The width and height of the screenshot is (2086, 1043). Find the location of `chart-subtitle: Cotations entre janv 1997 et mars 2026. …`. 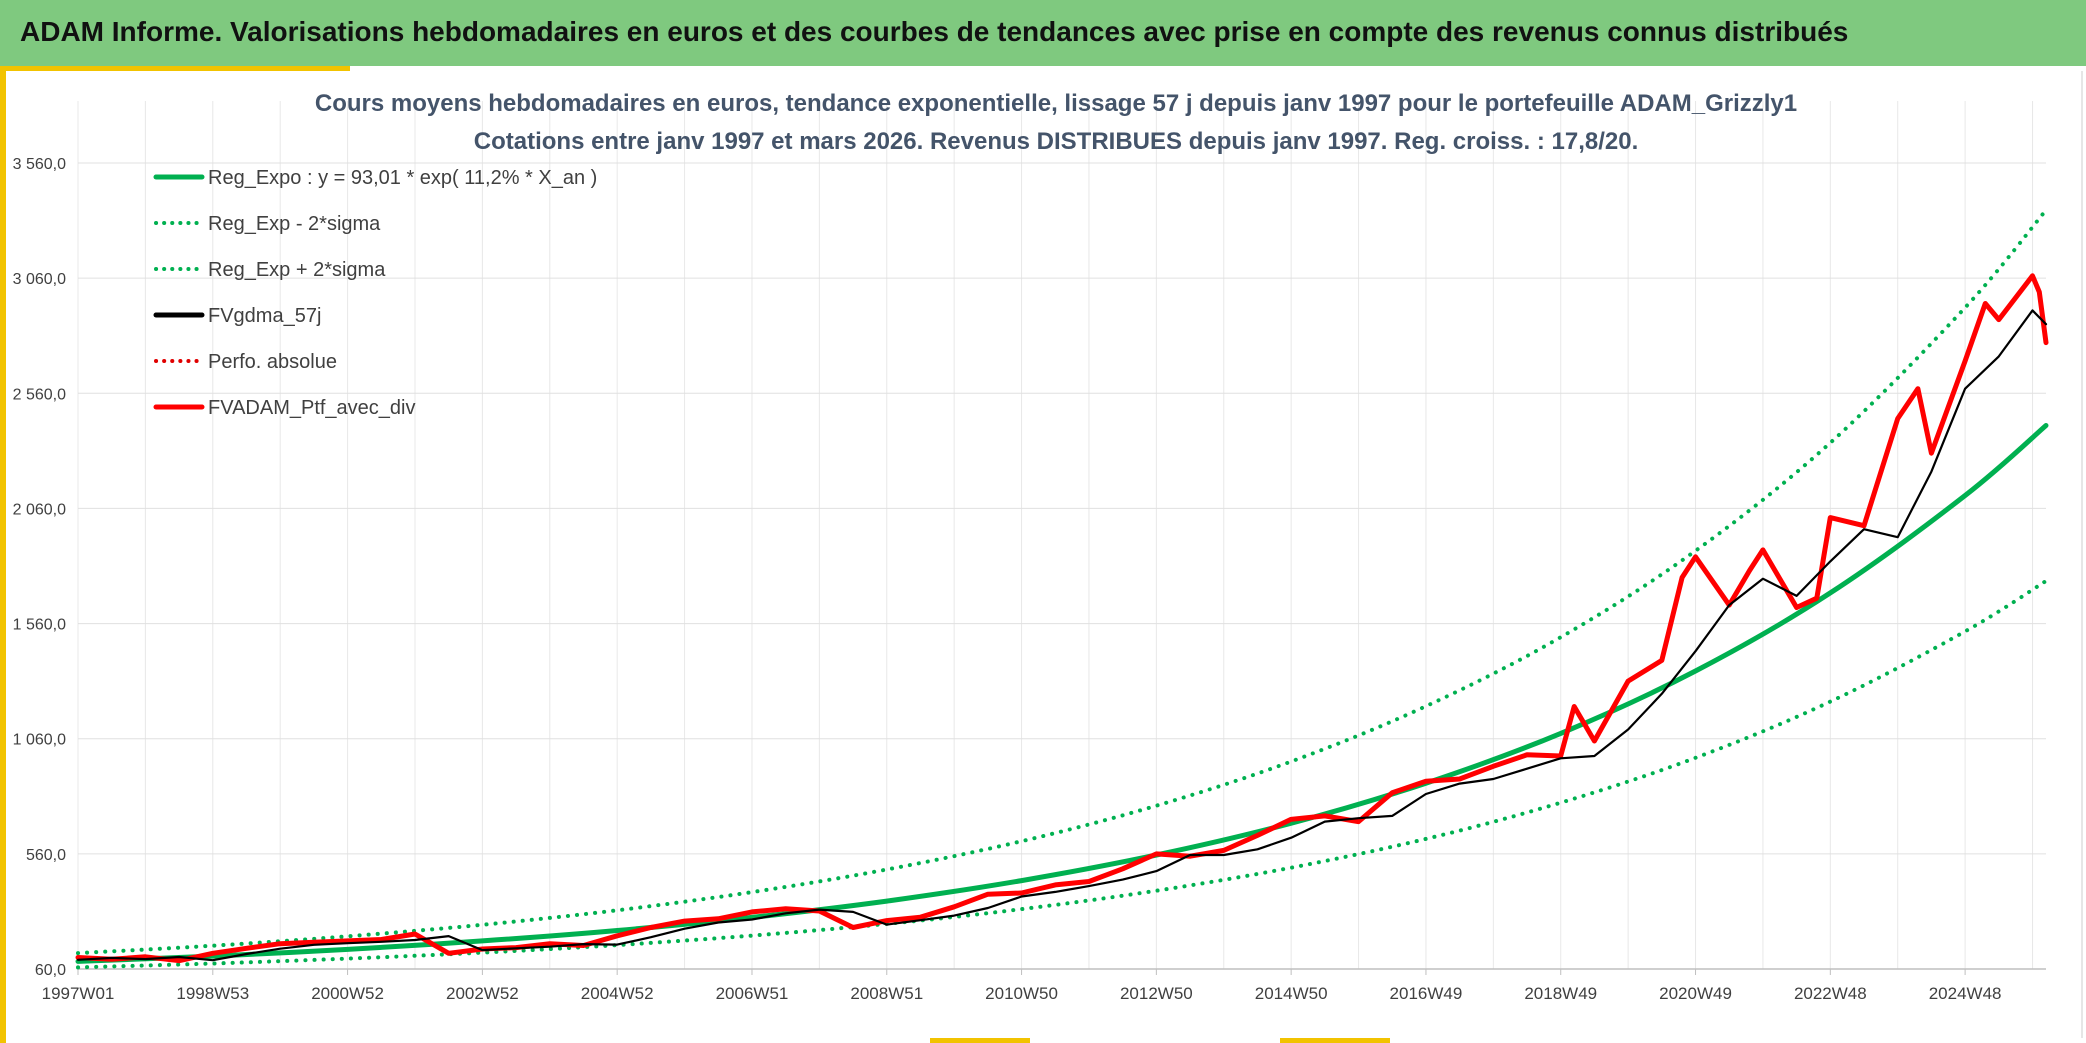

chart-subtitle: Cotations entre janv 1997 et mars 2026. … is located at coordinates (1056, 141).